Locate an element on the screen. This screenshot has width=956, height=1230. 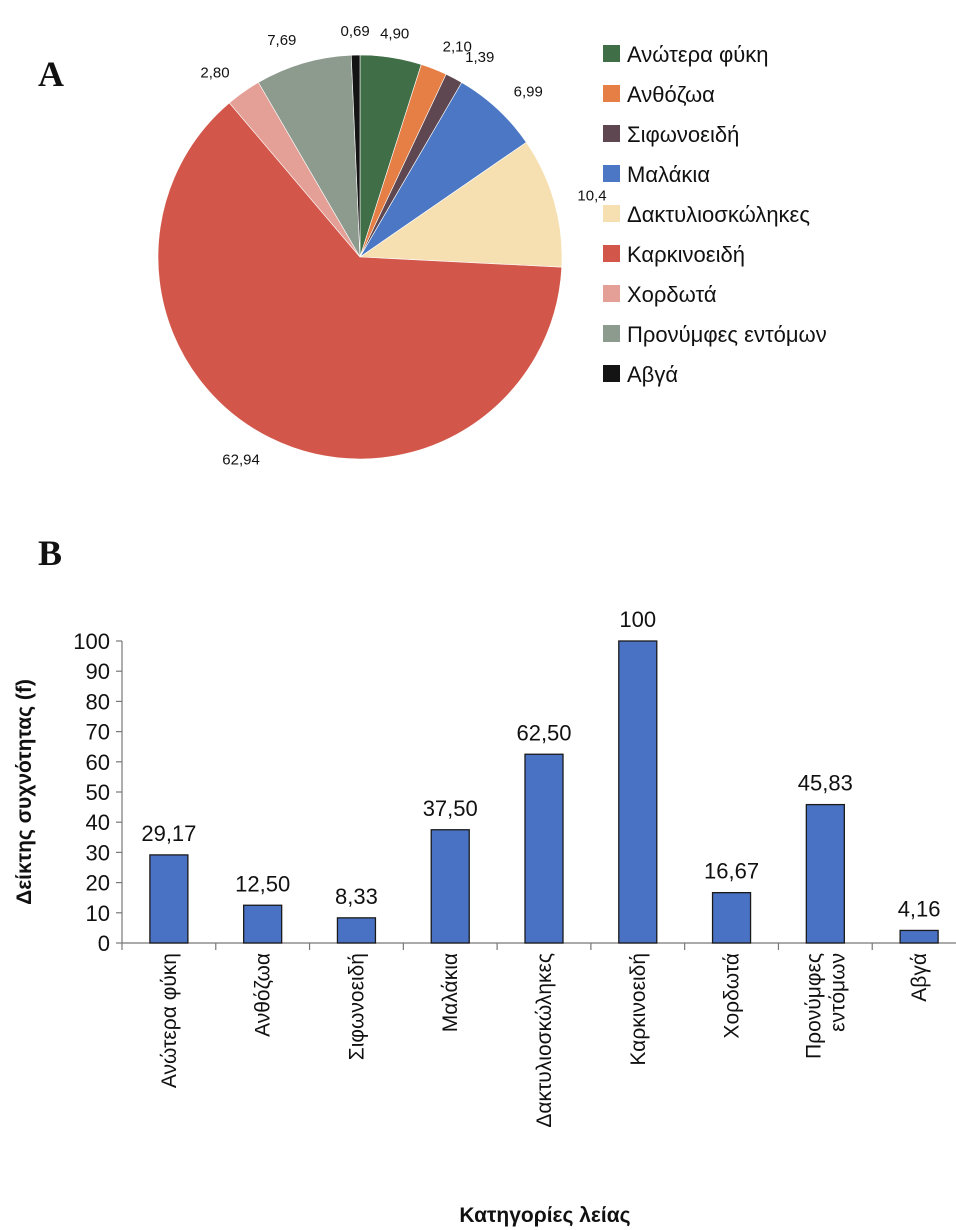
x-category-text: εντόμων is located at coordinates (837, 992).